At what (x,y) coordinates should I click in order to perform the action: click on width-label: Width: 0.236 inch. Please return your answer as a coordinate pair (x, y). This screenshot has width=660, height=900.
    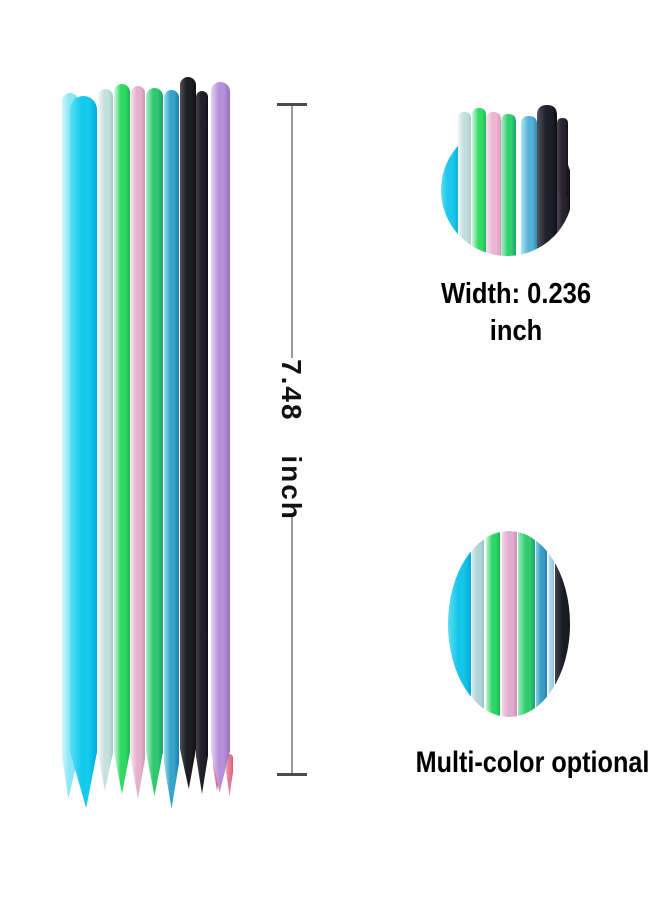
    Looking at the image, I should click on (516, 313).